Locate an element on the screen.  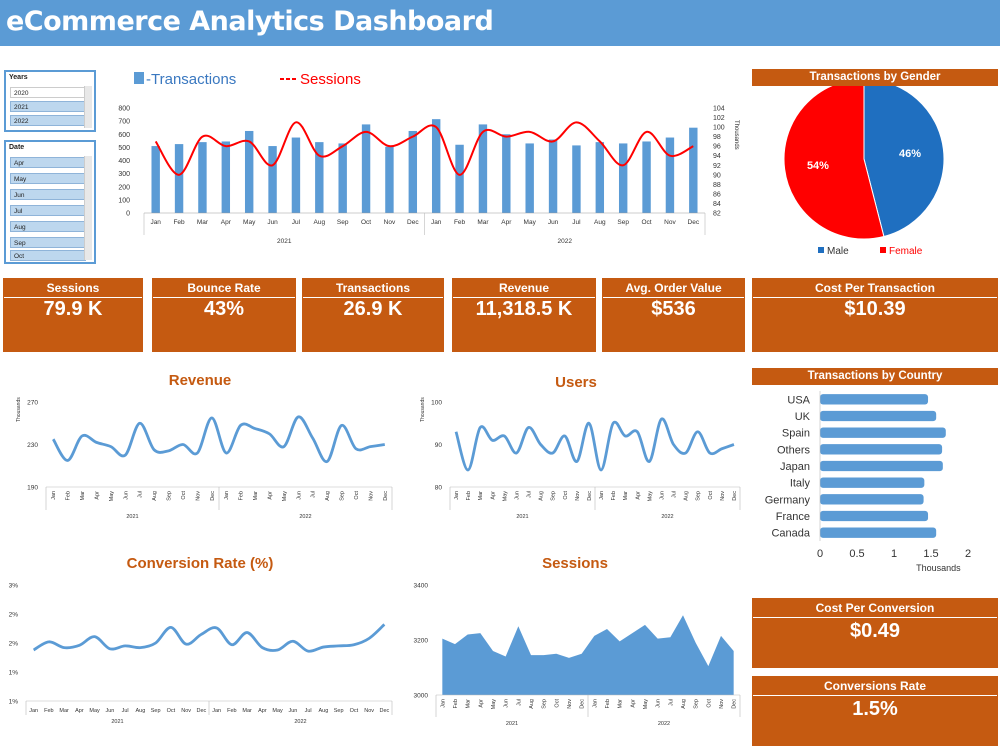
y-right-tick-label: 92 is located at coordinates (717, 166).